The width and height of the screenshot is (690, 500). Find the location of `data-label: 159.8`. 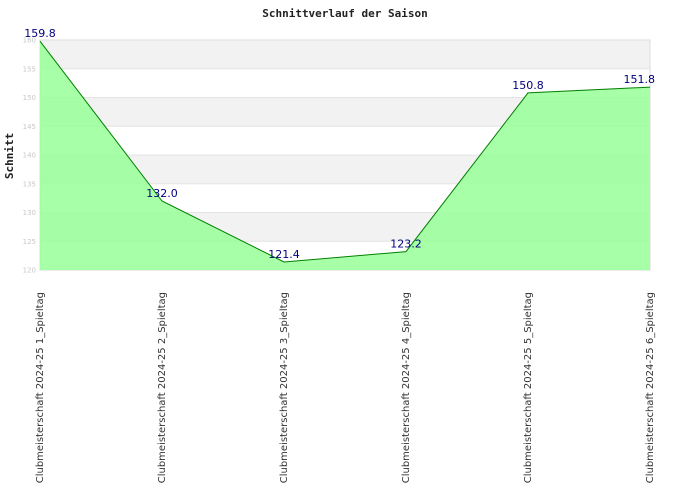

data-label: 159.8 is located at coordinates (40, 33).